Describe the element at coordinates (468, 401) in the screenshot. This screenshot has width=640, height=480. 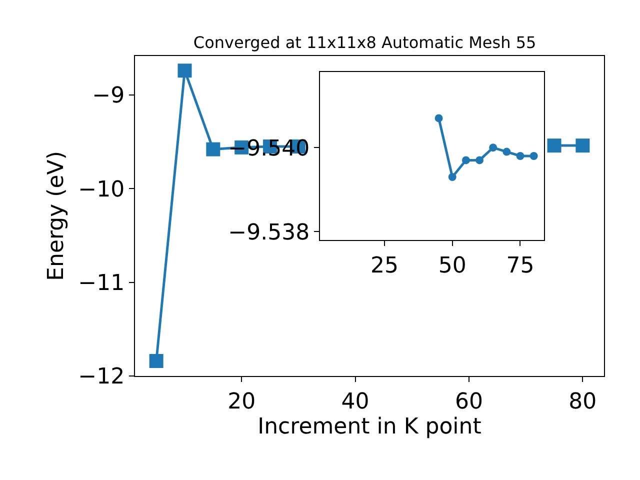
I see `x-tick-label: 60` at that location.